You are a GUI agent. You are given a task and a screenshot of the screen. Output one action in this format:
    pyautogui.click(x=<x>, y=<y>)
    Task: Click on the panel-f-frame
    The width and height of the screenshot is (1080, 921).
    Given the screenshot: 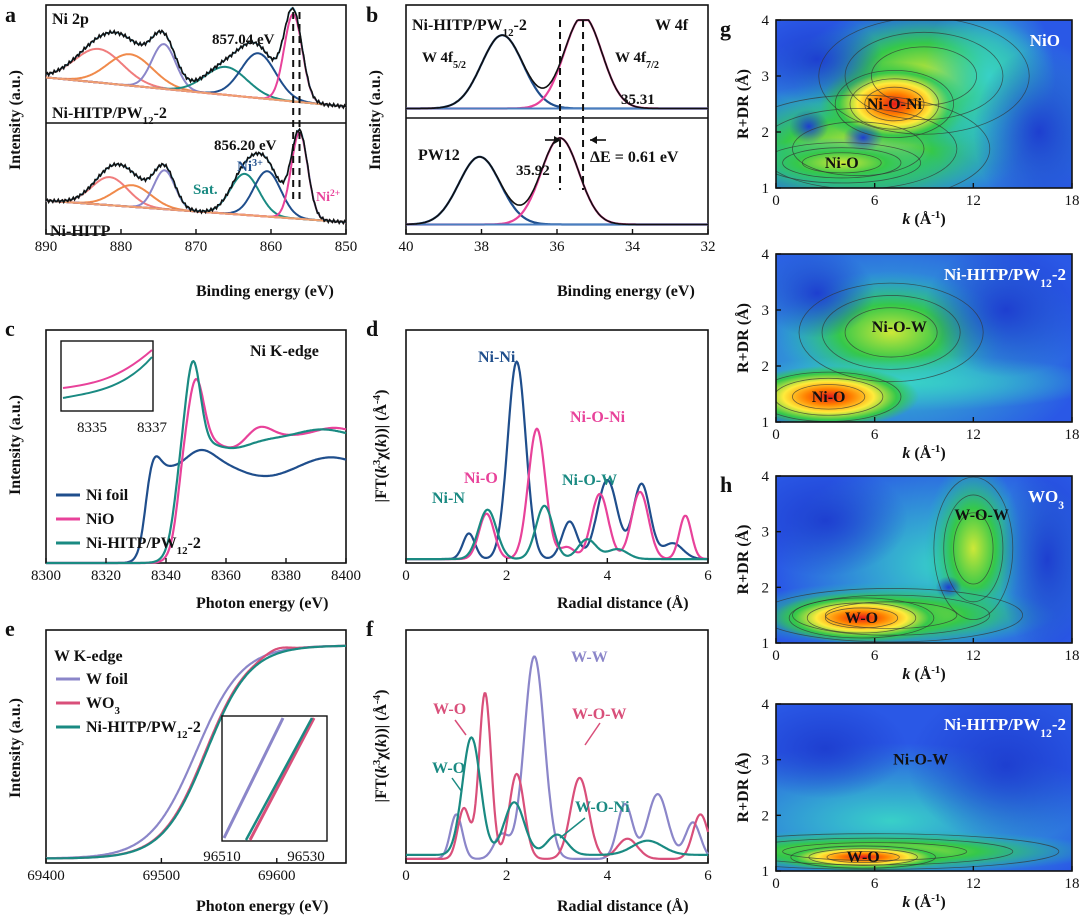 What is the action you would take?
    pyautogui.click(x=557, y=746)
    